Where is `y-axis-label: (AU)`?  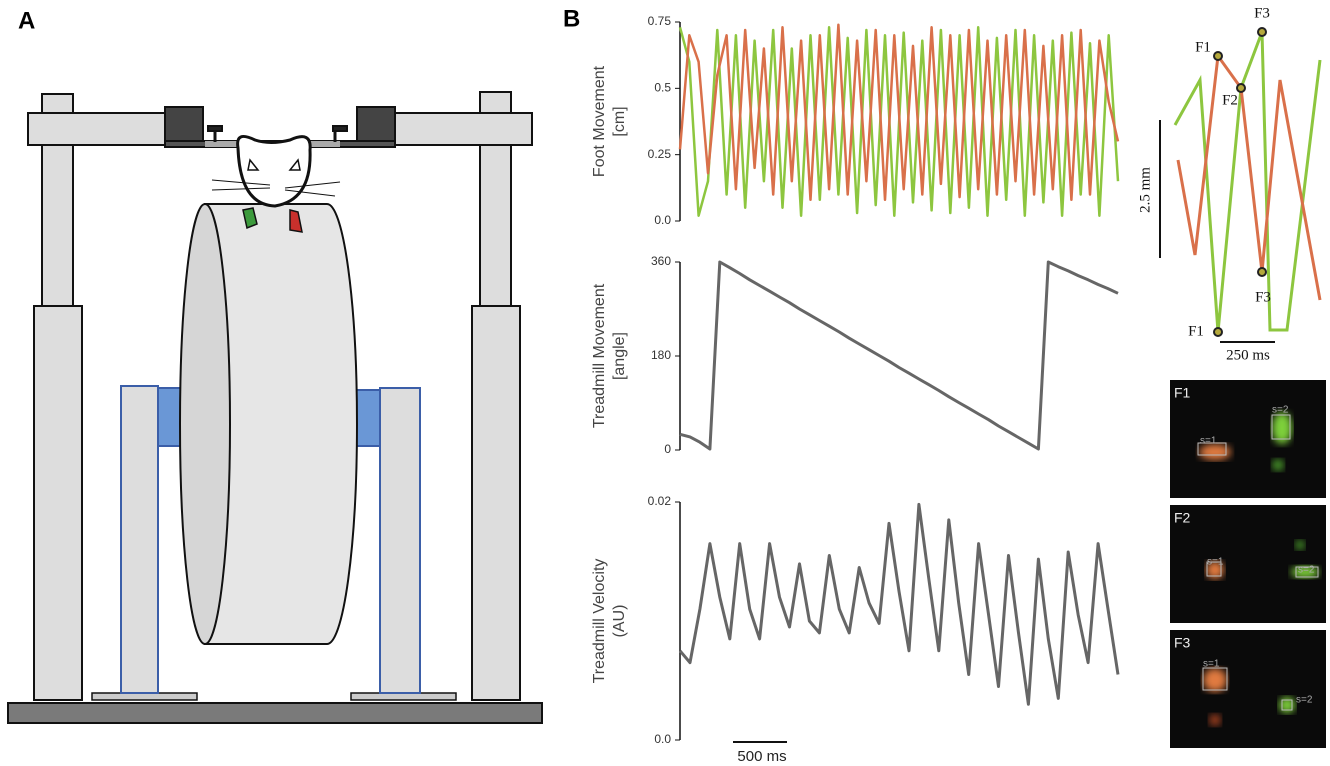
y-axis-label: (AU) is located at coordinates (619, 621).